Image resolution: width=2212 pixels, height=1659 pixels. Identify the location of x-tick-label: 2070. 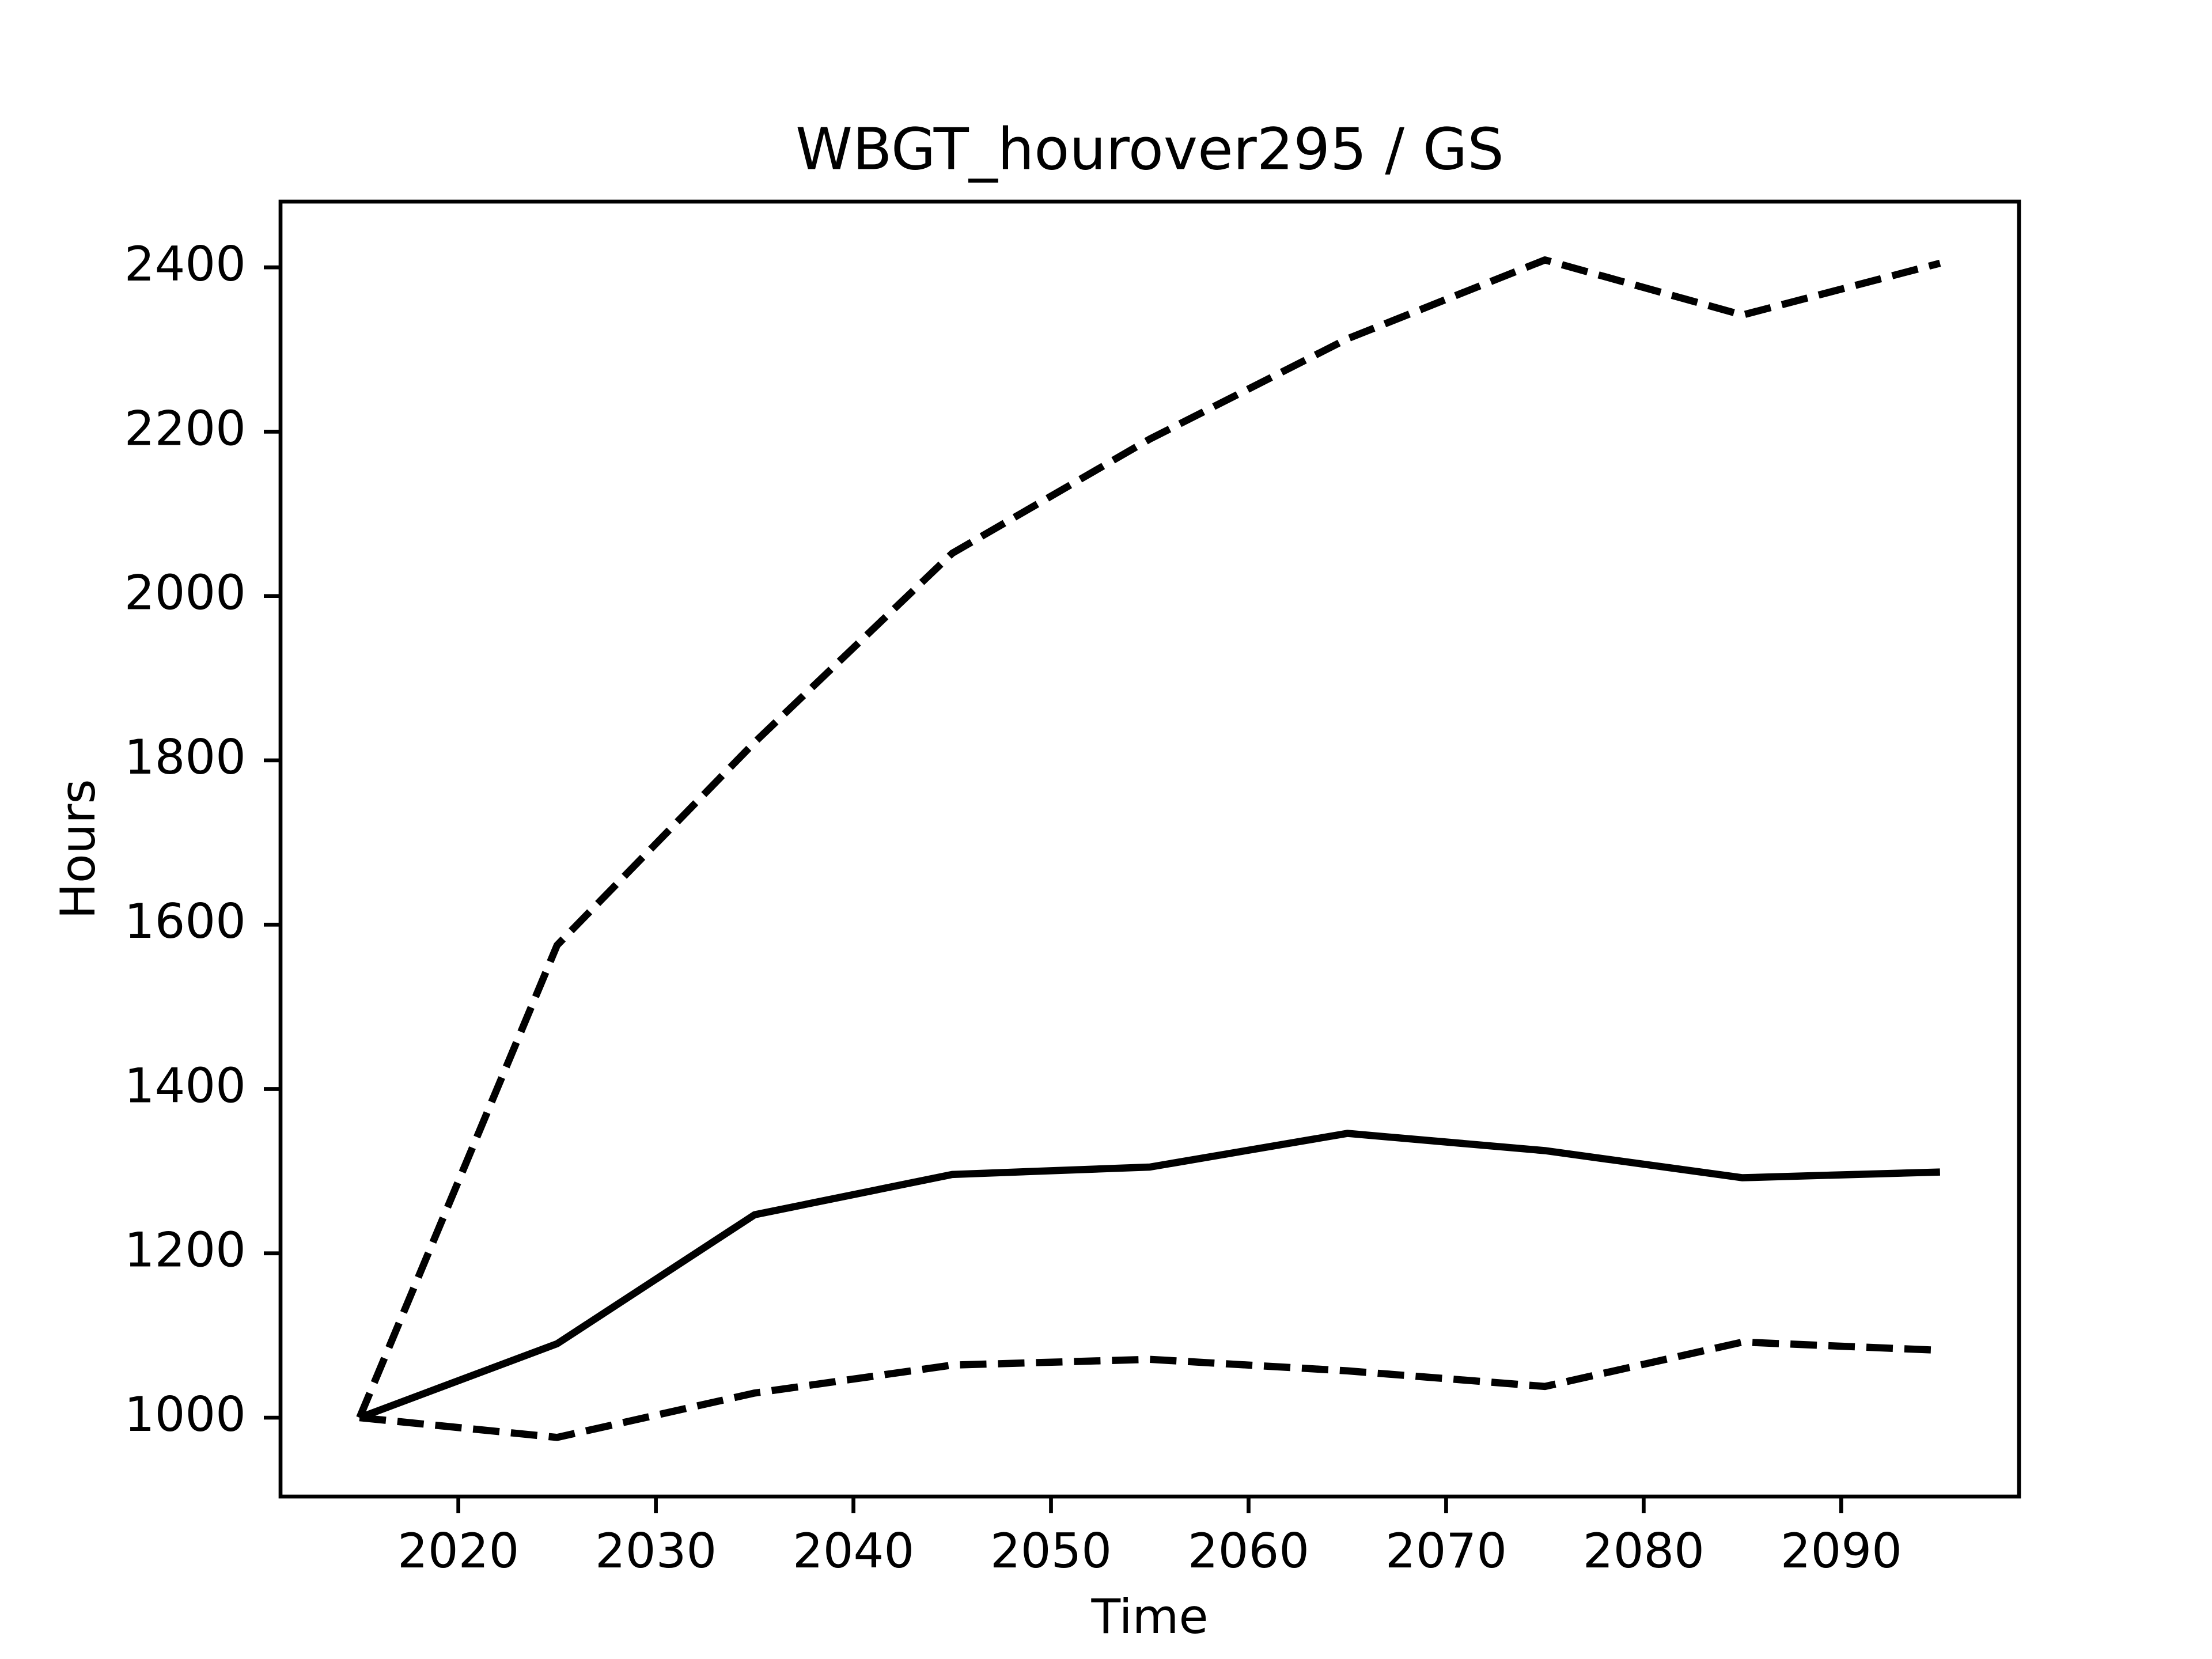
(1446, 1551).